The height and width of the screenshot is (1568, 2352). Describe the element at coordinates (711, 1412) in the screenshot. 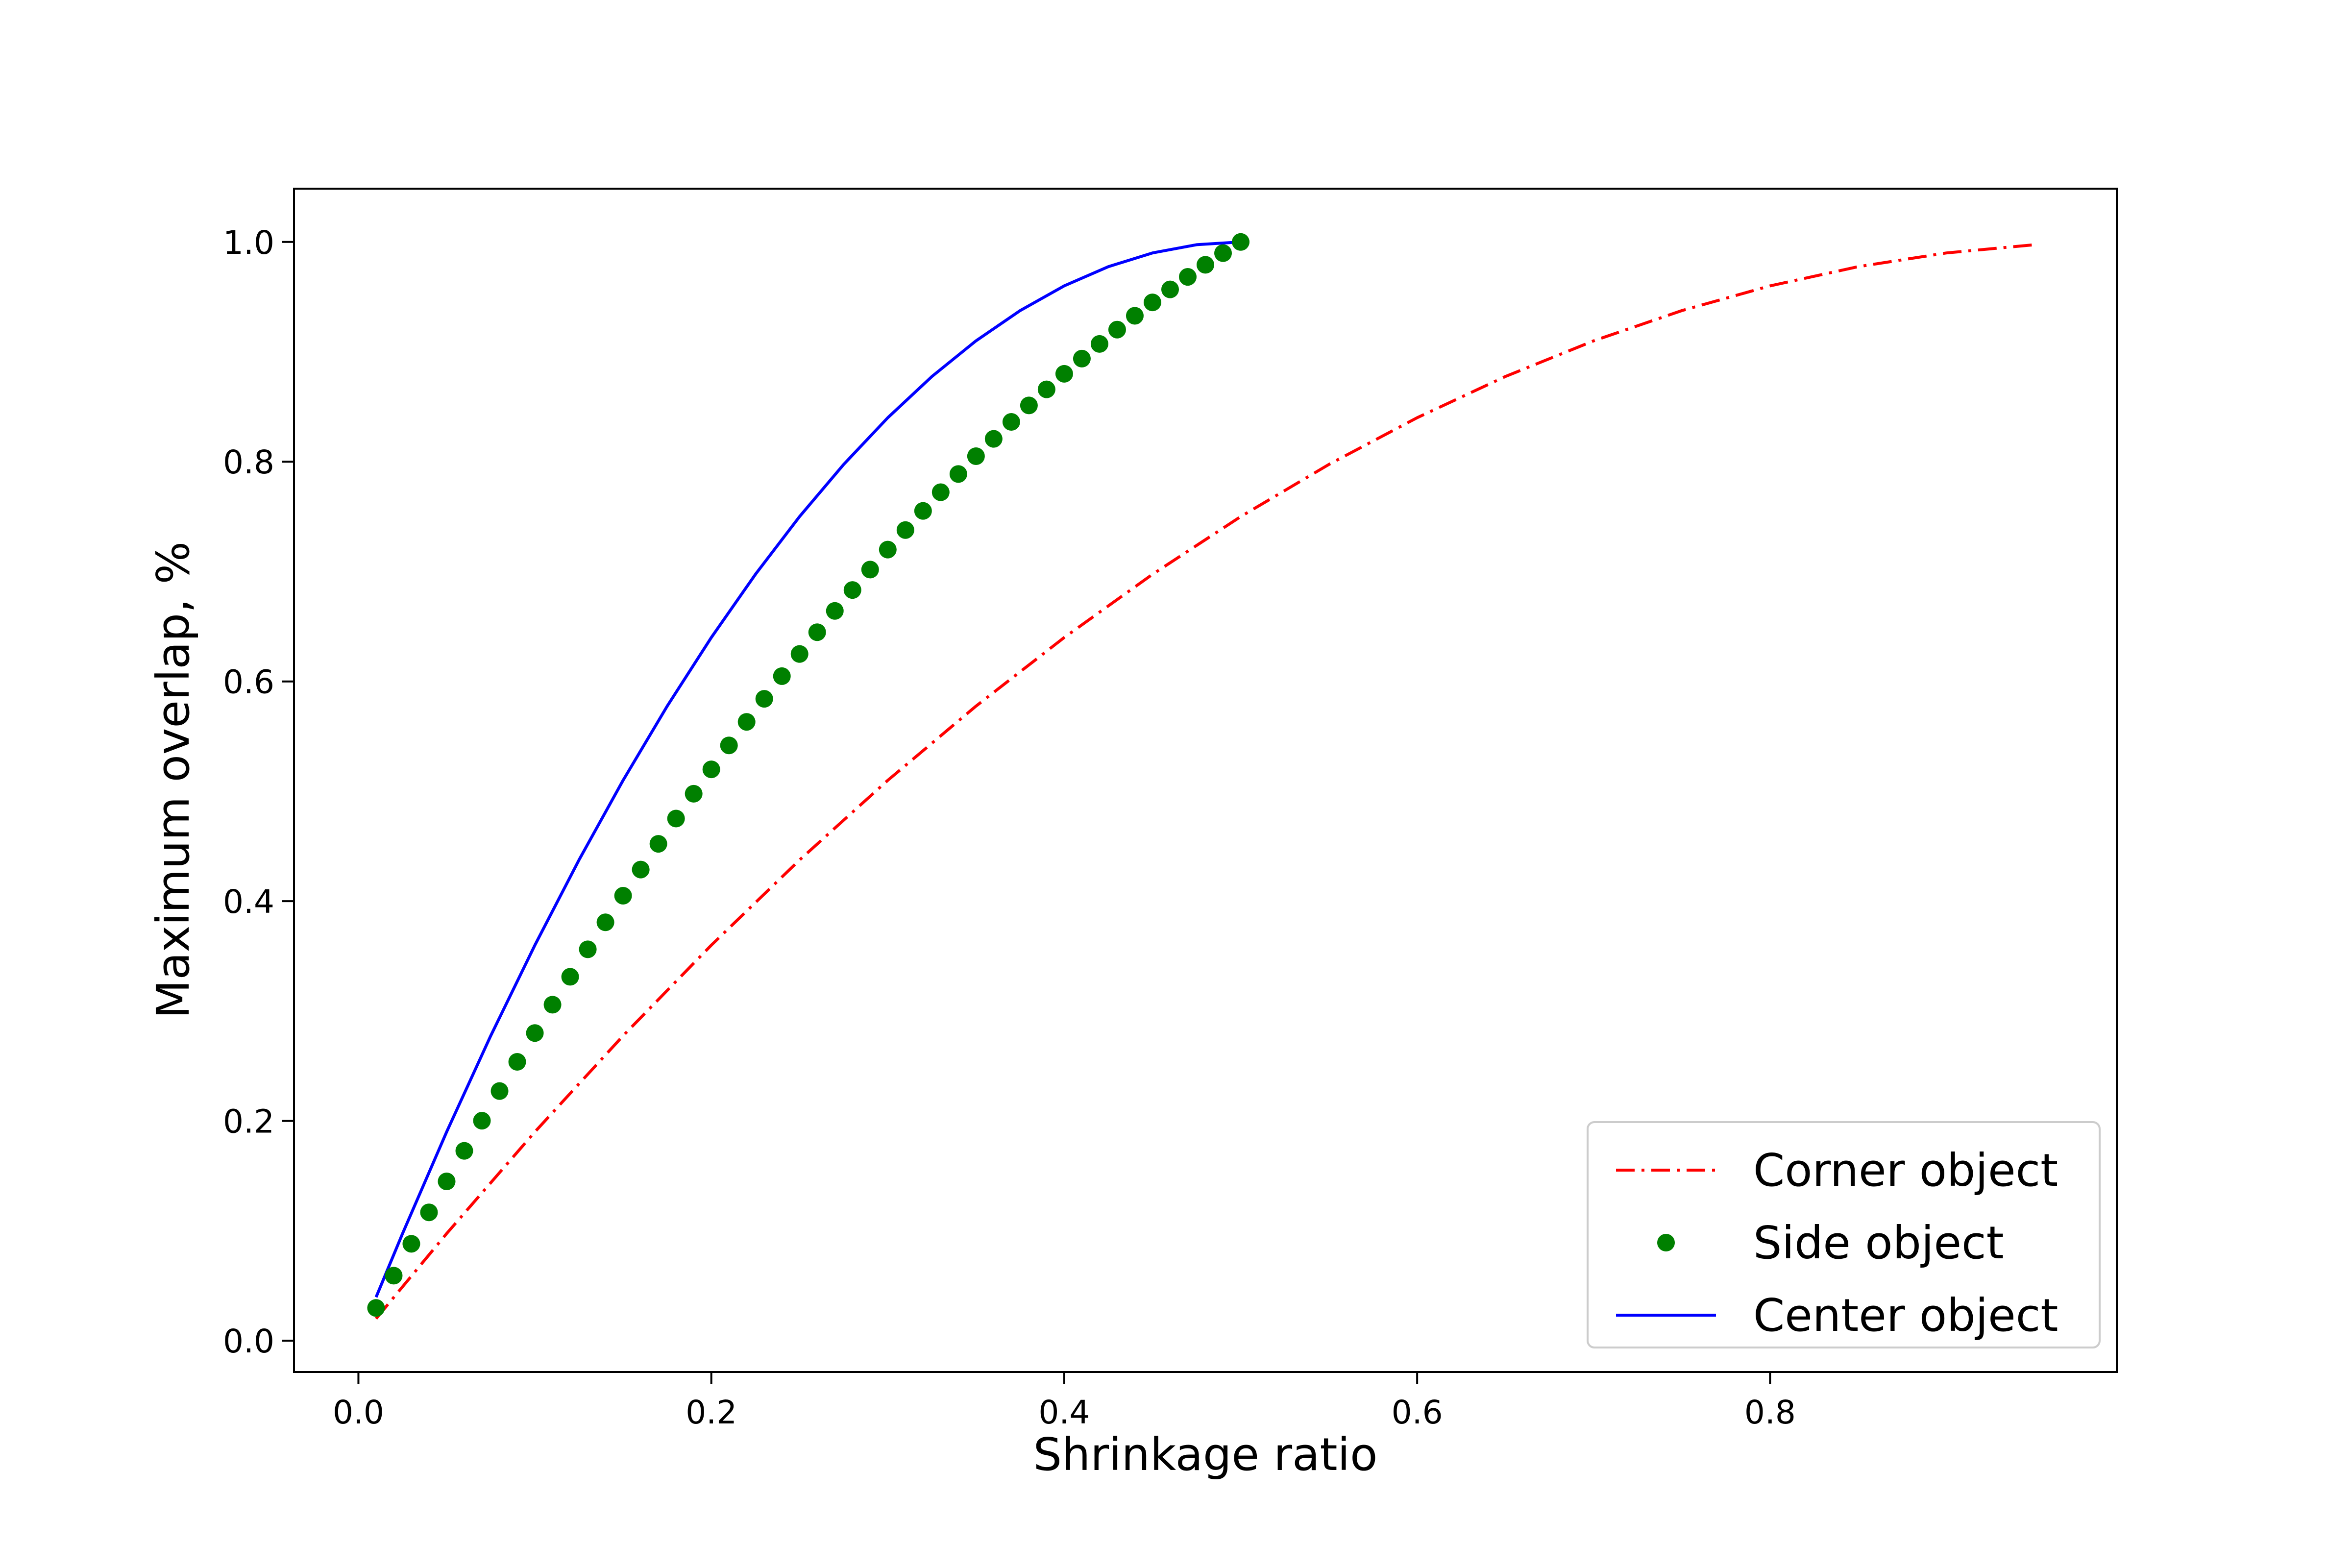

I see `x-tick-label: 0.2` at that location.